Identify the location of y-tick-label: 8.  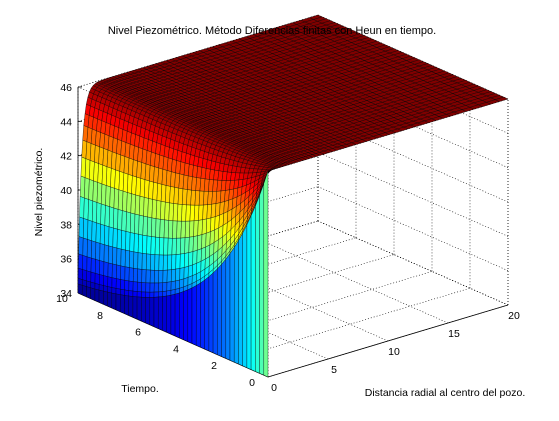
(100, 316).